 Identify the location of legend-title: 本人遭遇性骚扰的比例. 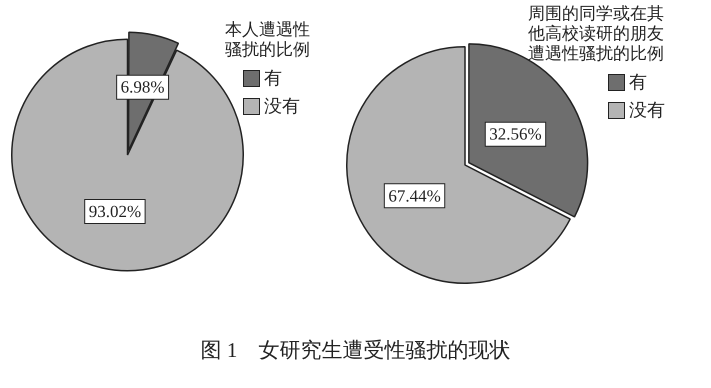
(268, 40).